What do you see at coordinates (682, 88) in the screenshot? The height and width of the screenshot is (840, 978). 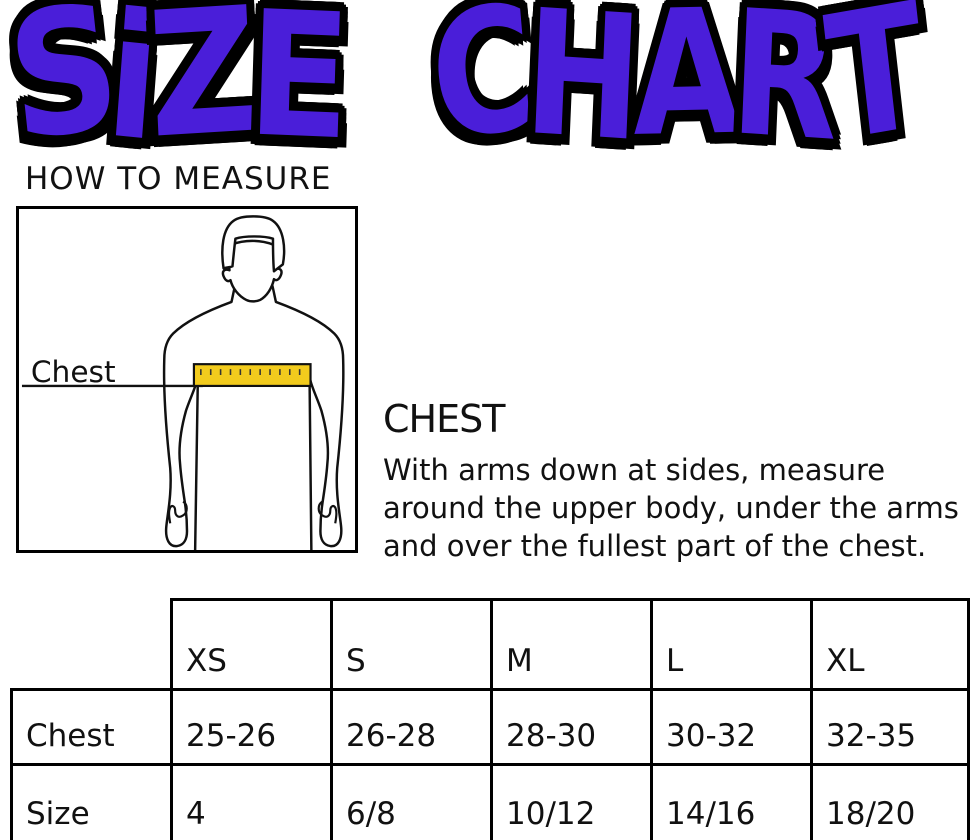 I see `title-letter: A` at bounding box center [682, 88].